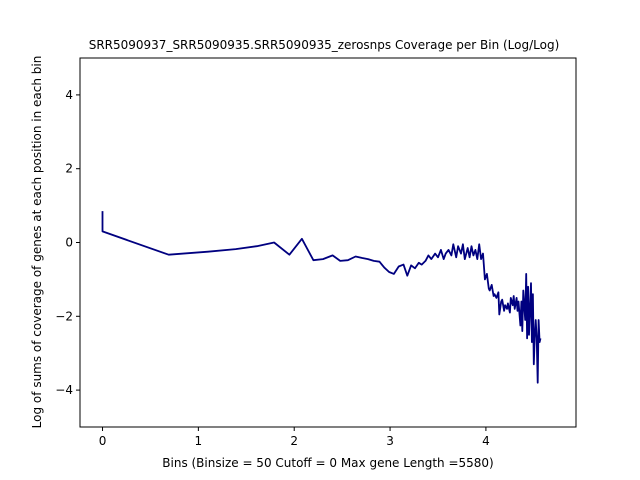 The image size is (640, 480). I want to click on y-tick-label: 2, so click(69, 169).